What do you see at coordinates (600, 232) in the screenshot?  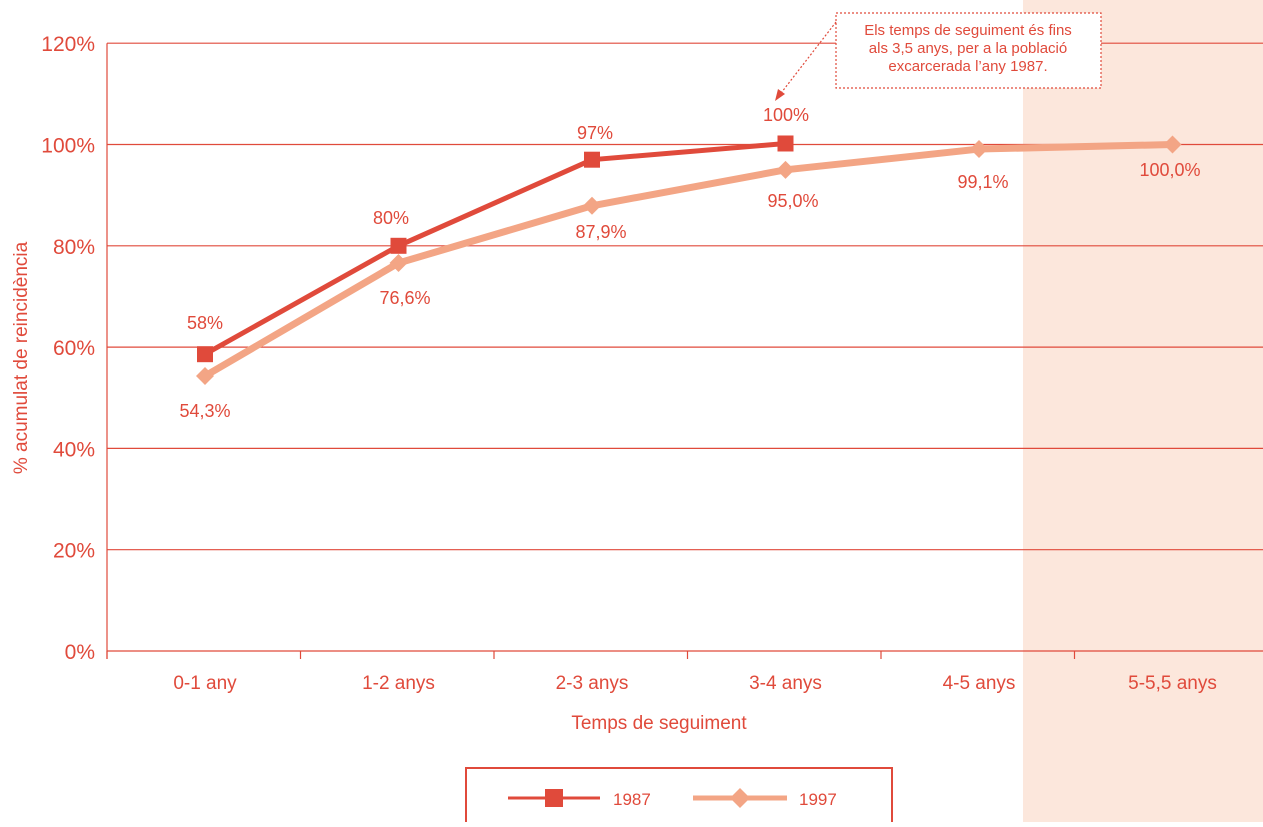 I see `data-label-1997: 87,9%` at bounding box center [600, 232].